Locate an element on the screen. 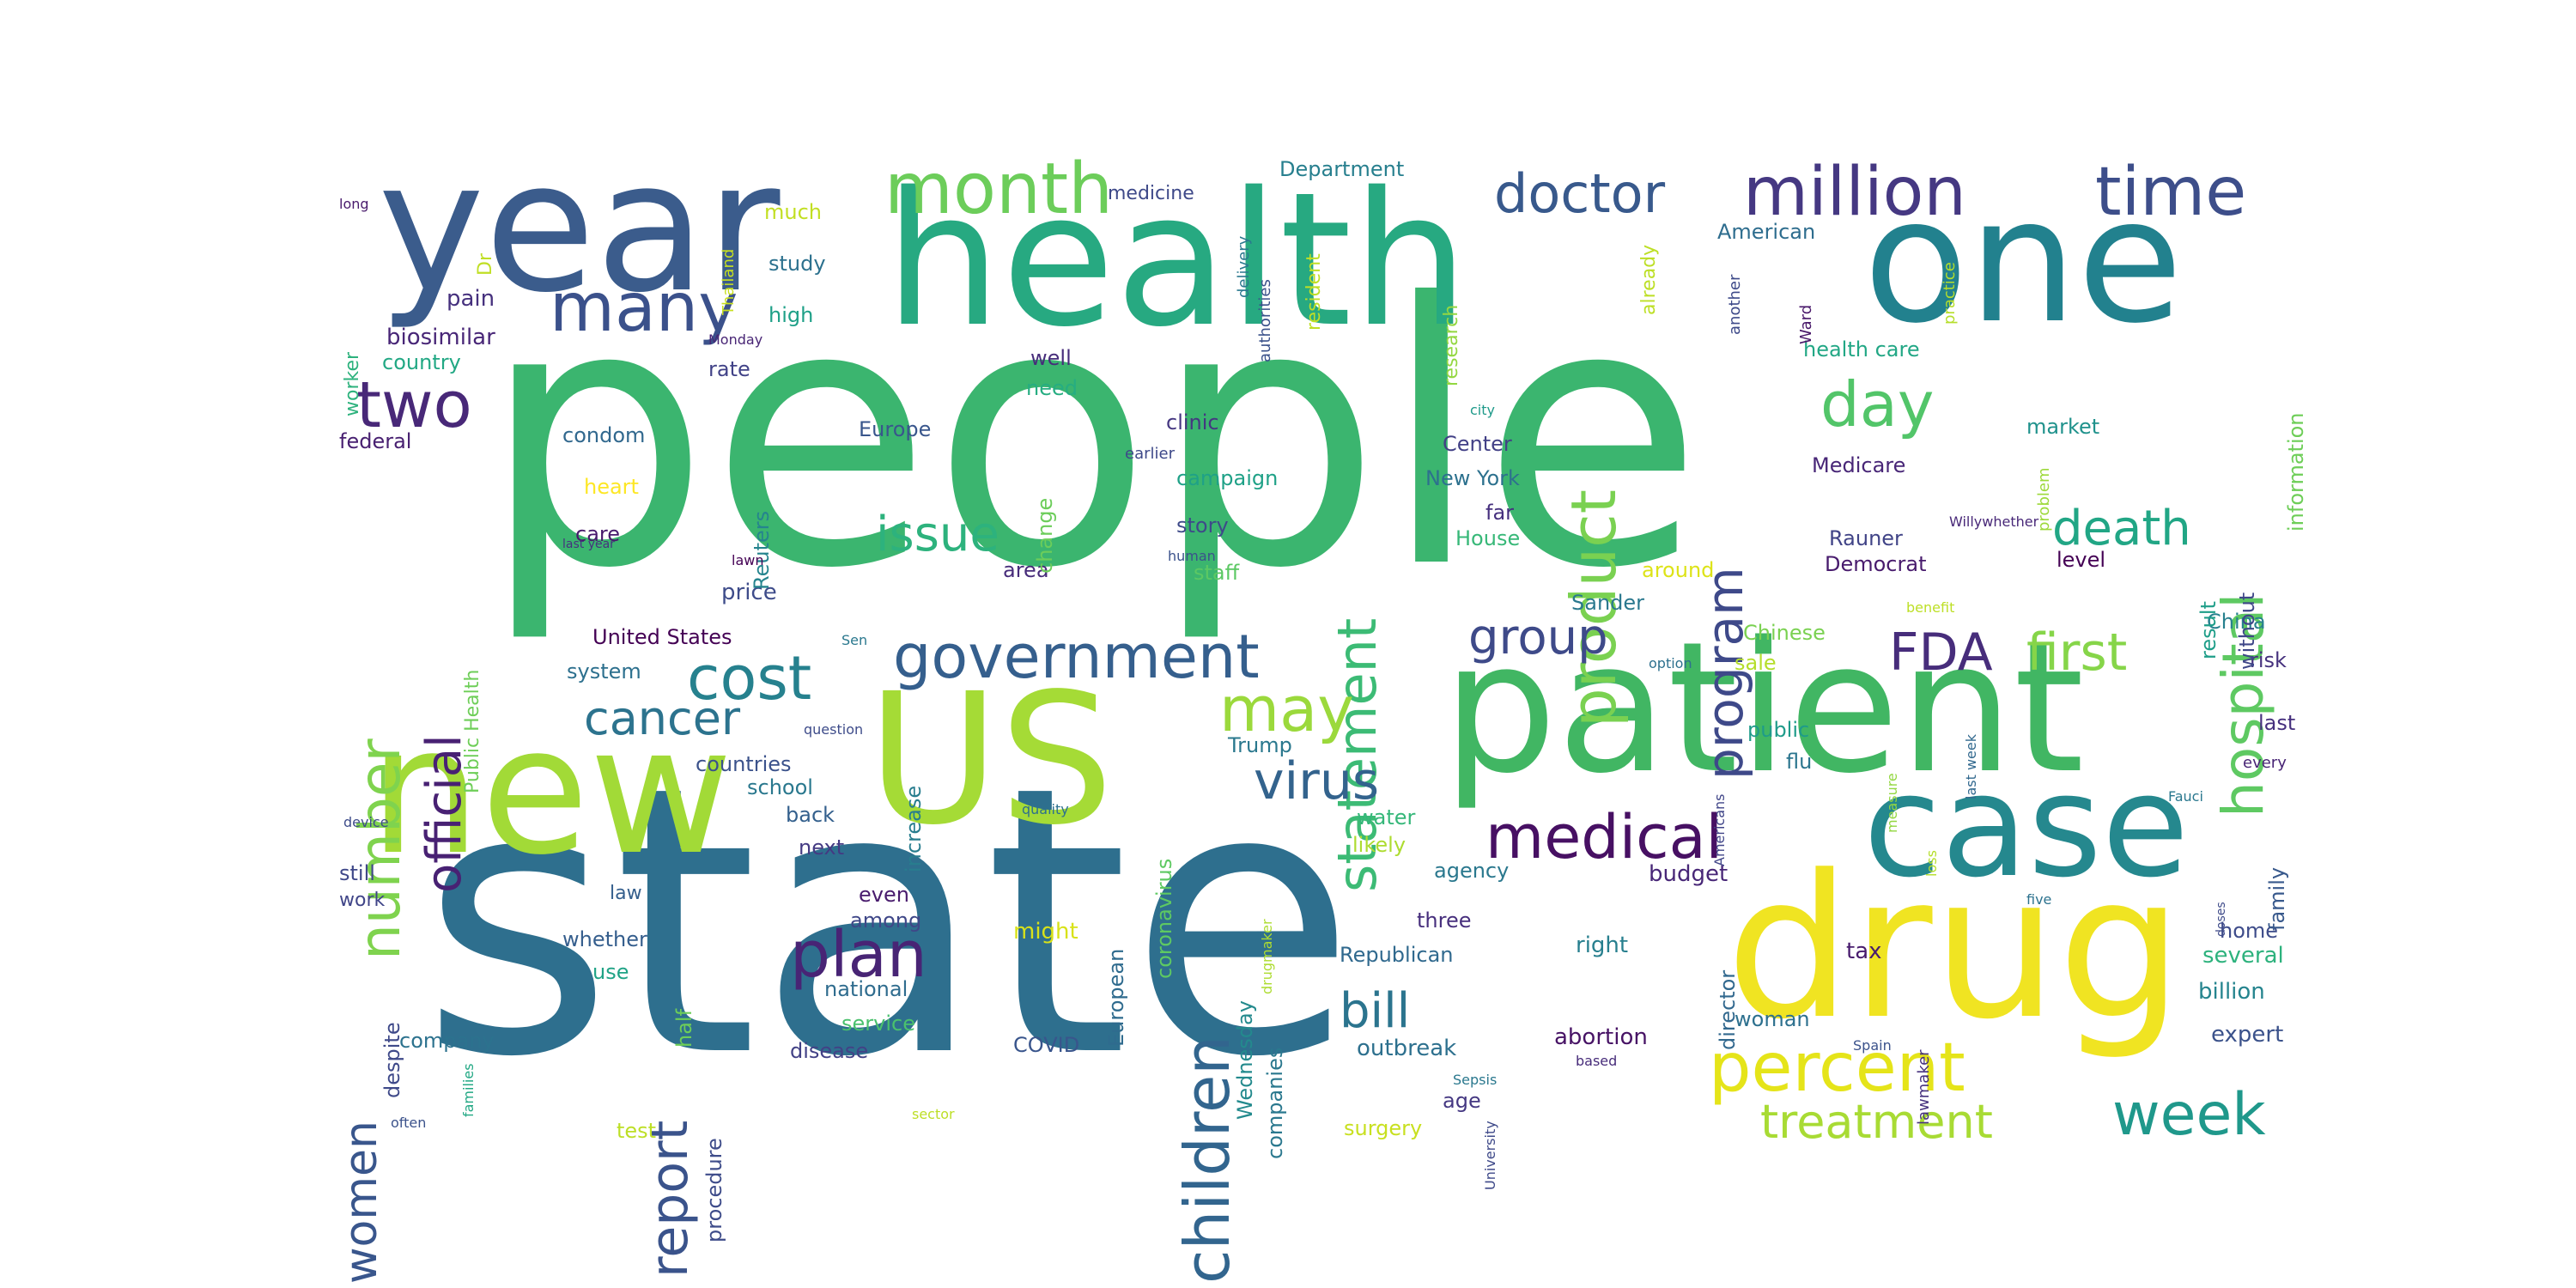  word: level is located at coordinates (2082, 560).